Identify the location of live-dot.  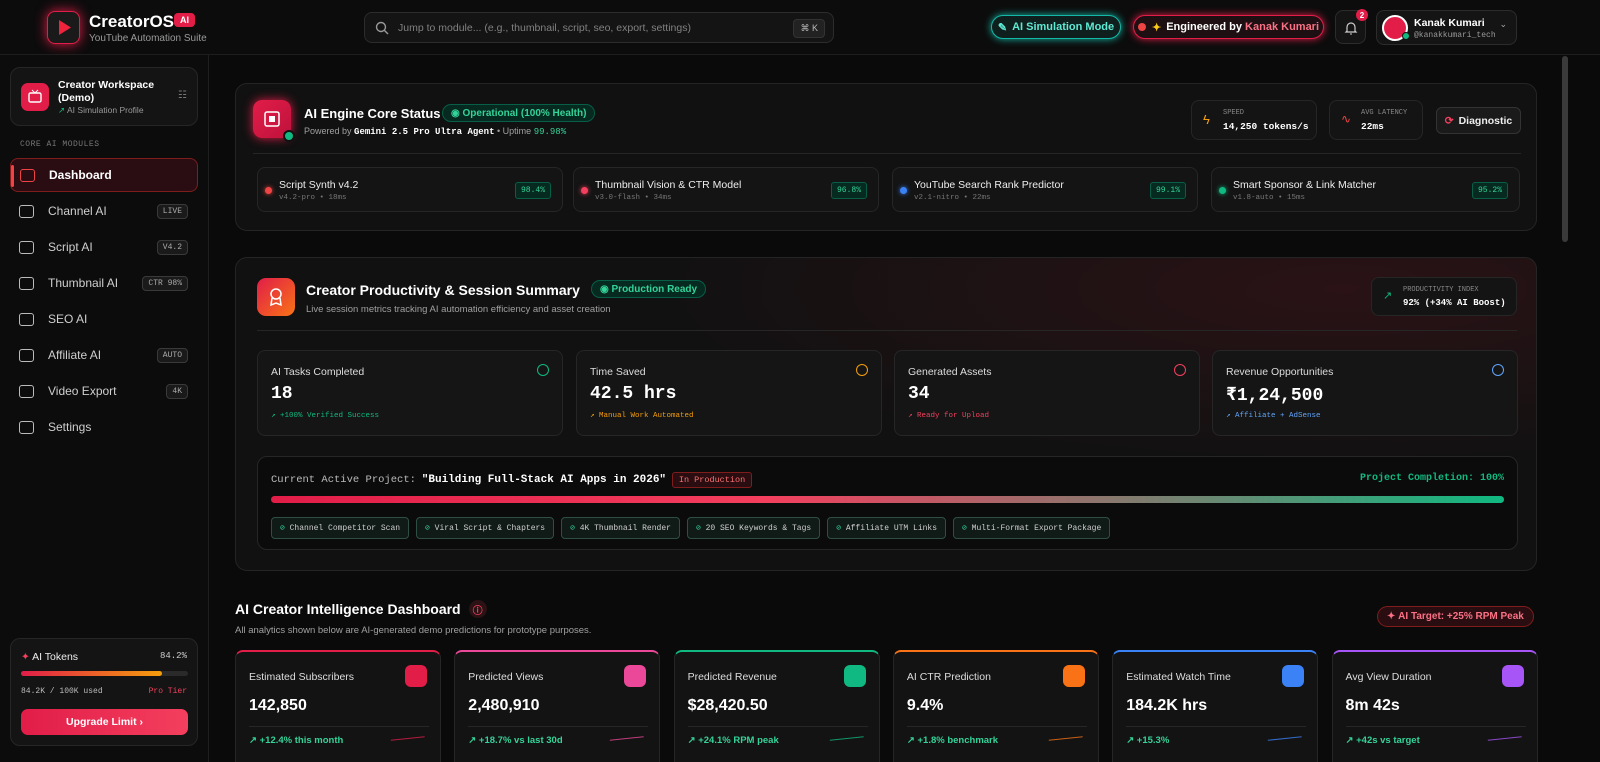
(1141, 27).